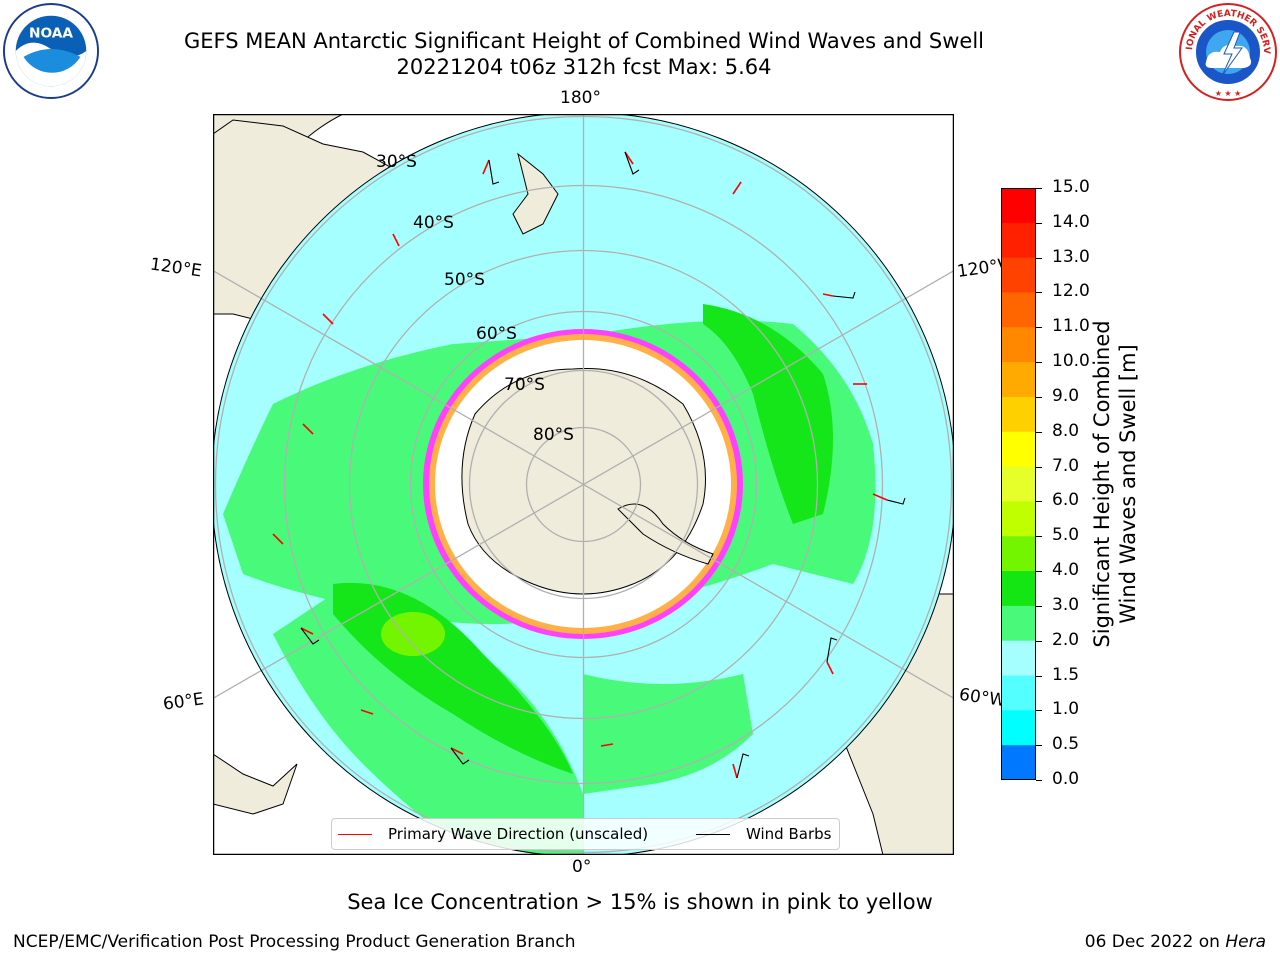 The height and width of the screenshot is (960, 1280). Describe the element at coordinates (1066, 709) in the screenshot. I see `colorbar-tick-label: 1.0` at that location.